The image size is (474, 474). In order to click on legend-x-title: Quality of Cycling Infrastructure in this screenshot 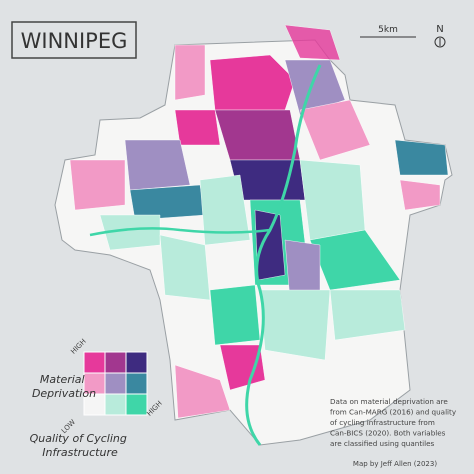, I will do `click(80, 445)`.